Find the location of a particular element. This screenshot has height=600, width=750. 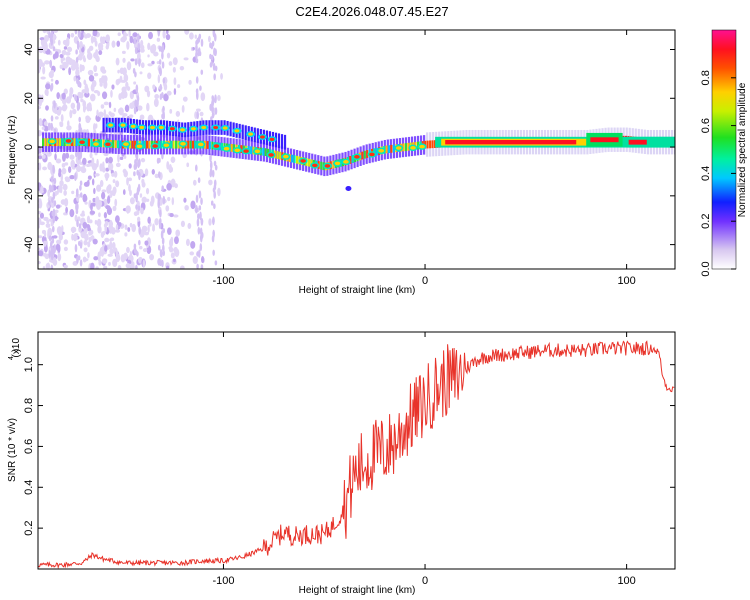

colorbar-tick-label: 0.0 is located at coordinates (706, 268).